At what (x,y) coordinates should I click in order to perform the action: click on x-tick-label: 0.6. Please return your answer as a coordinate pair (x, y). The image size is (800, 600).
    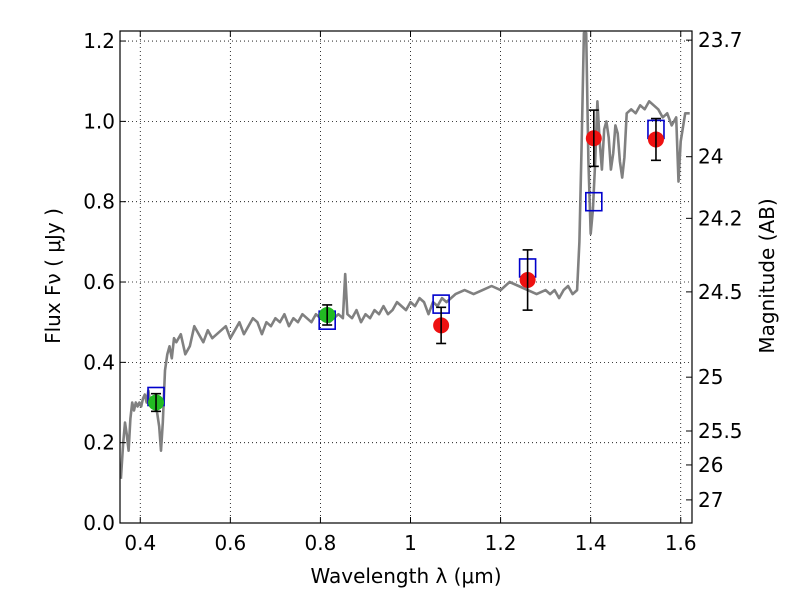
    Looking at the image, I should click on (230, 543).